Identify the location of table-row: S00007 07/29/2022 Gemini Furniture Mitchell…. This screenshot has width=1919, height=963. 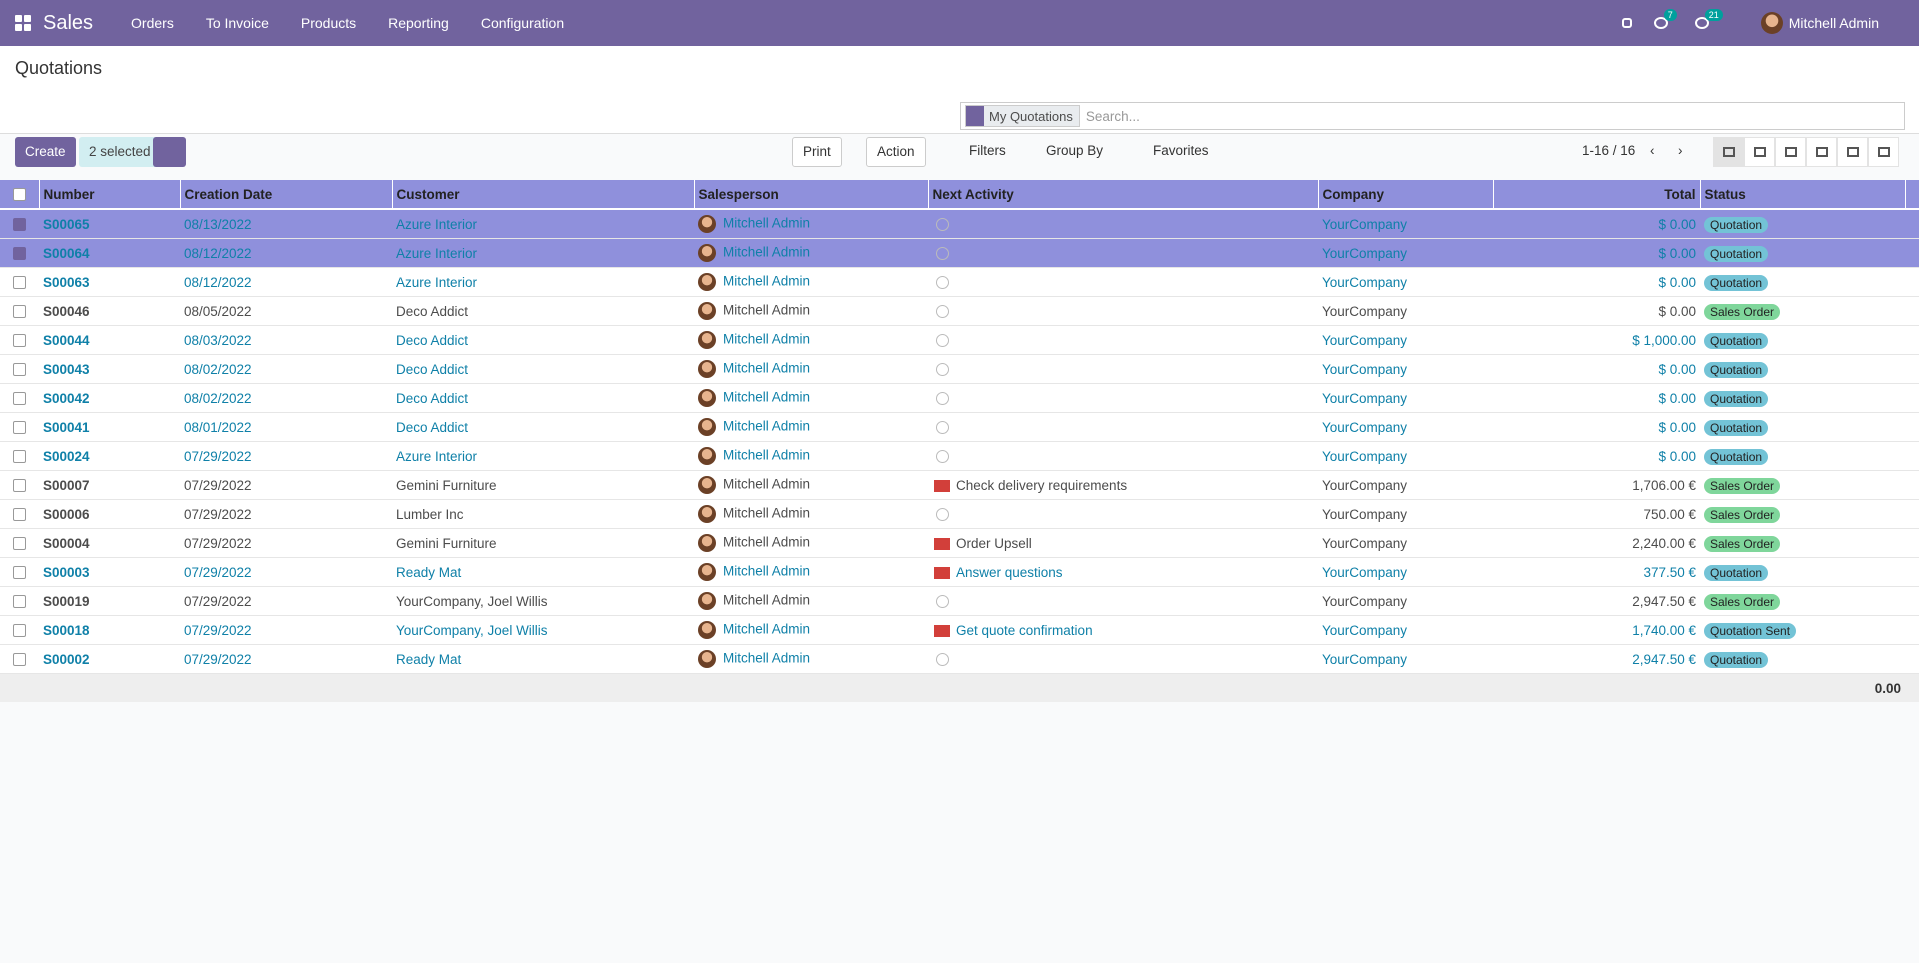
(959, 485).